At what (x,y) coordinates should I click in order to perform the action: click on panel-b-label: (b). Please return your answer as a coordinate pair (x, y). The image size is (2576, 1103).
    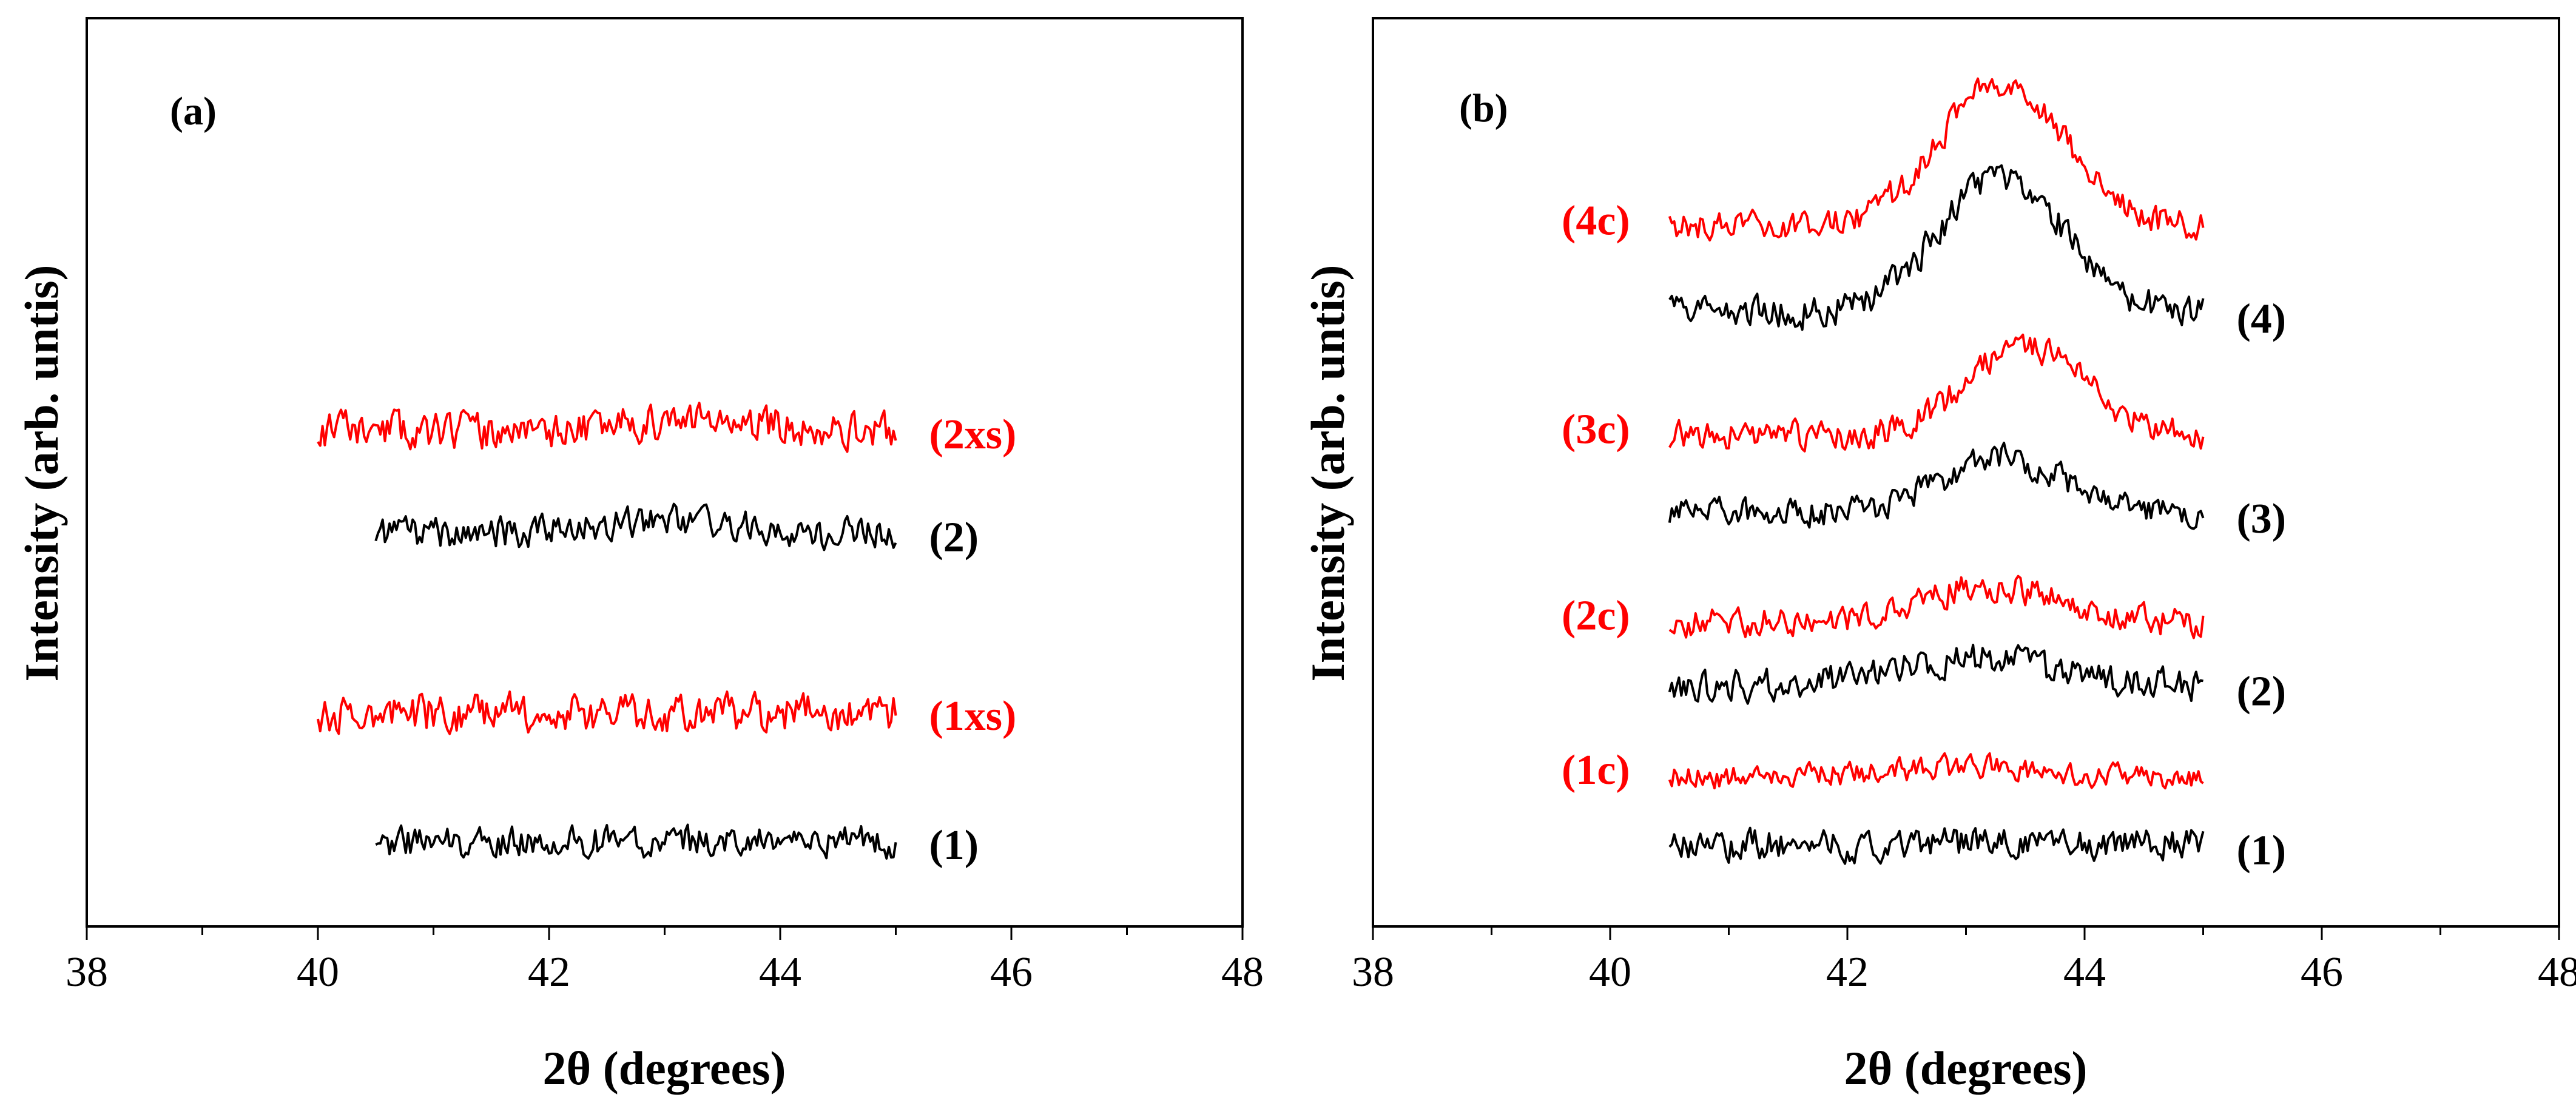
    Looking at the image, I should click on (1484, 108).